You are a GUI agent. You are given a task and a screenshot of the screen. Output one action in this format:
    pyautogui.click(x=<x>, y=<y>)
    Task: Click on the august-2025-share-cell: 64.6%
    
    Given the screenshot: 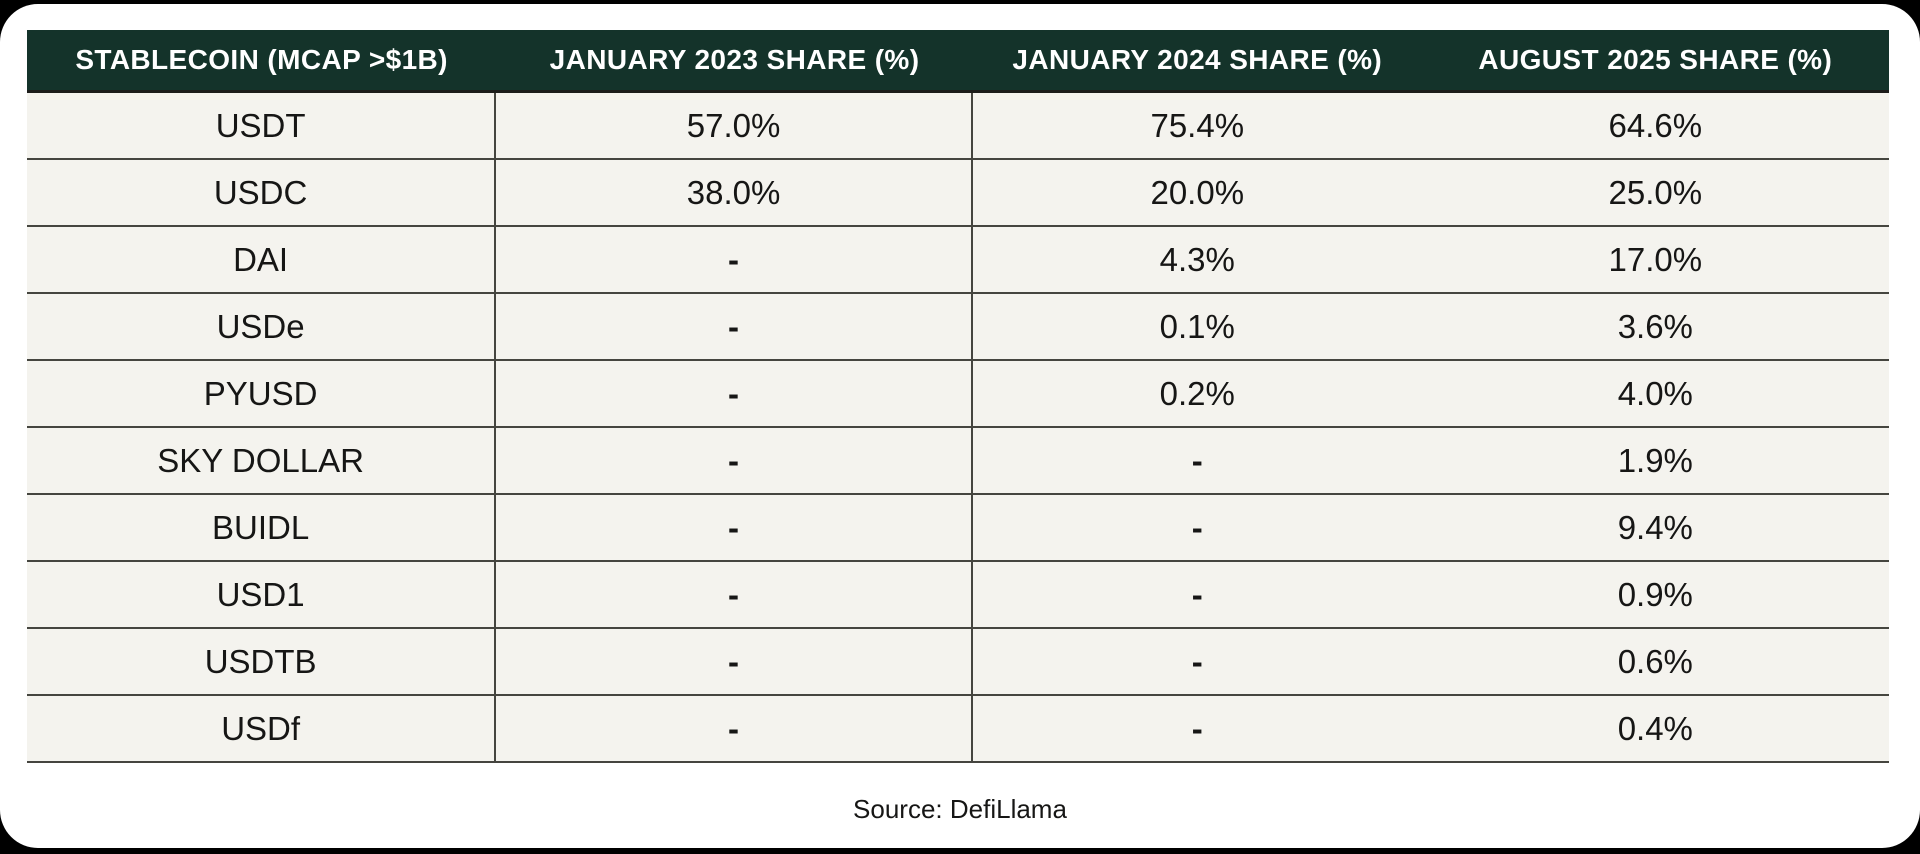 What is the action you would take?
    pyautogui.click(x=1655, y=125)
    